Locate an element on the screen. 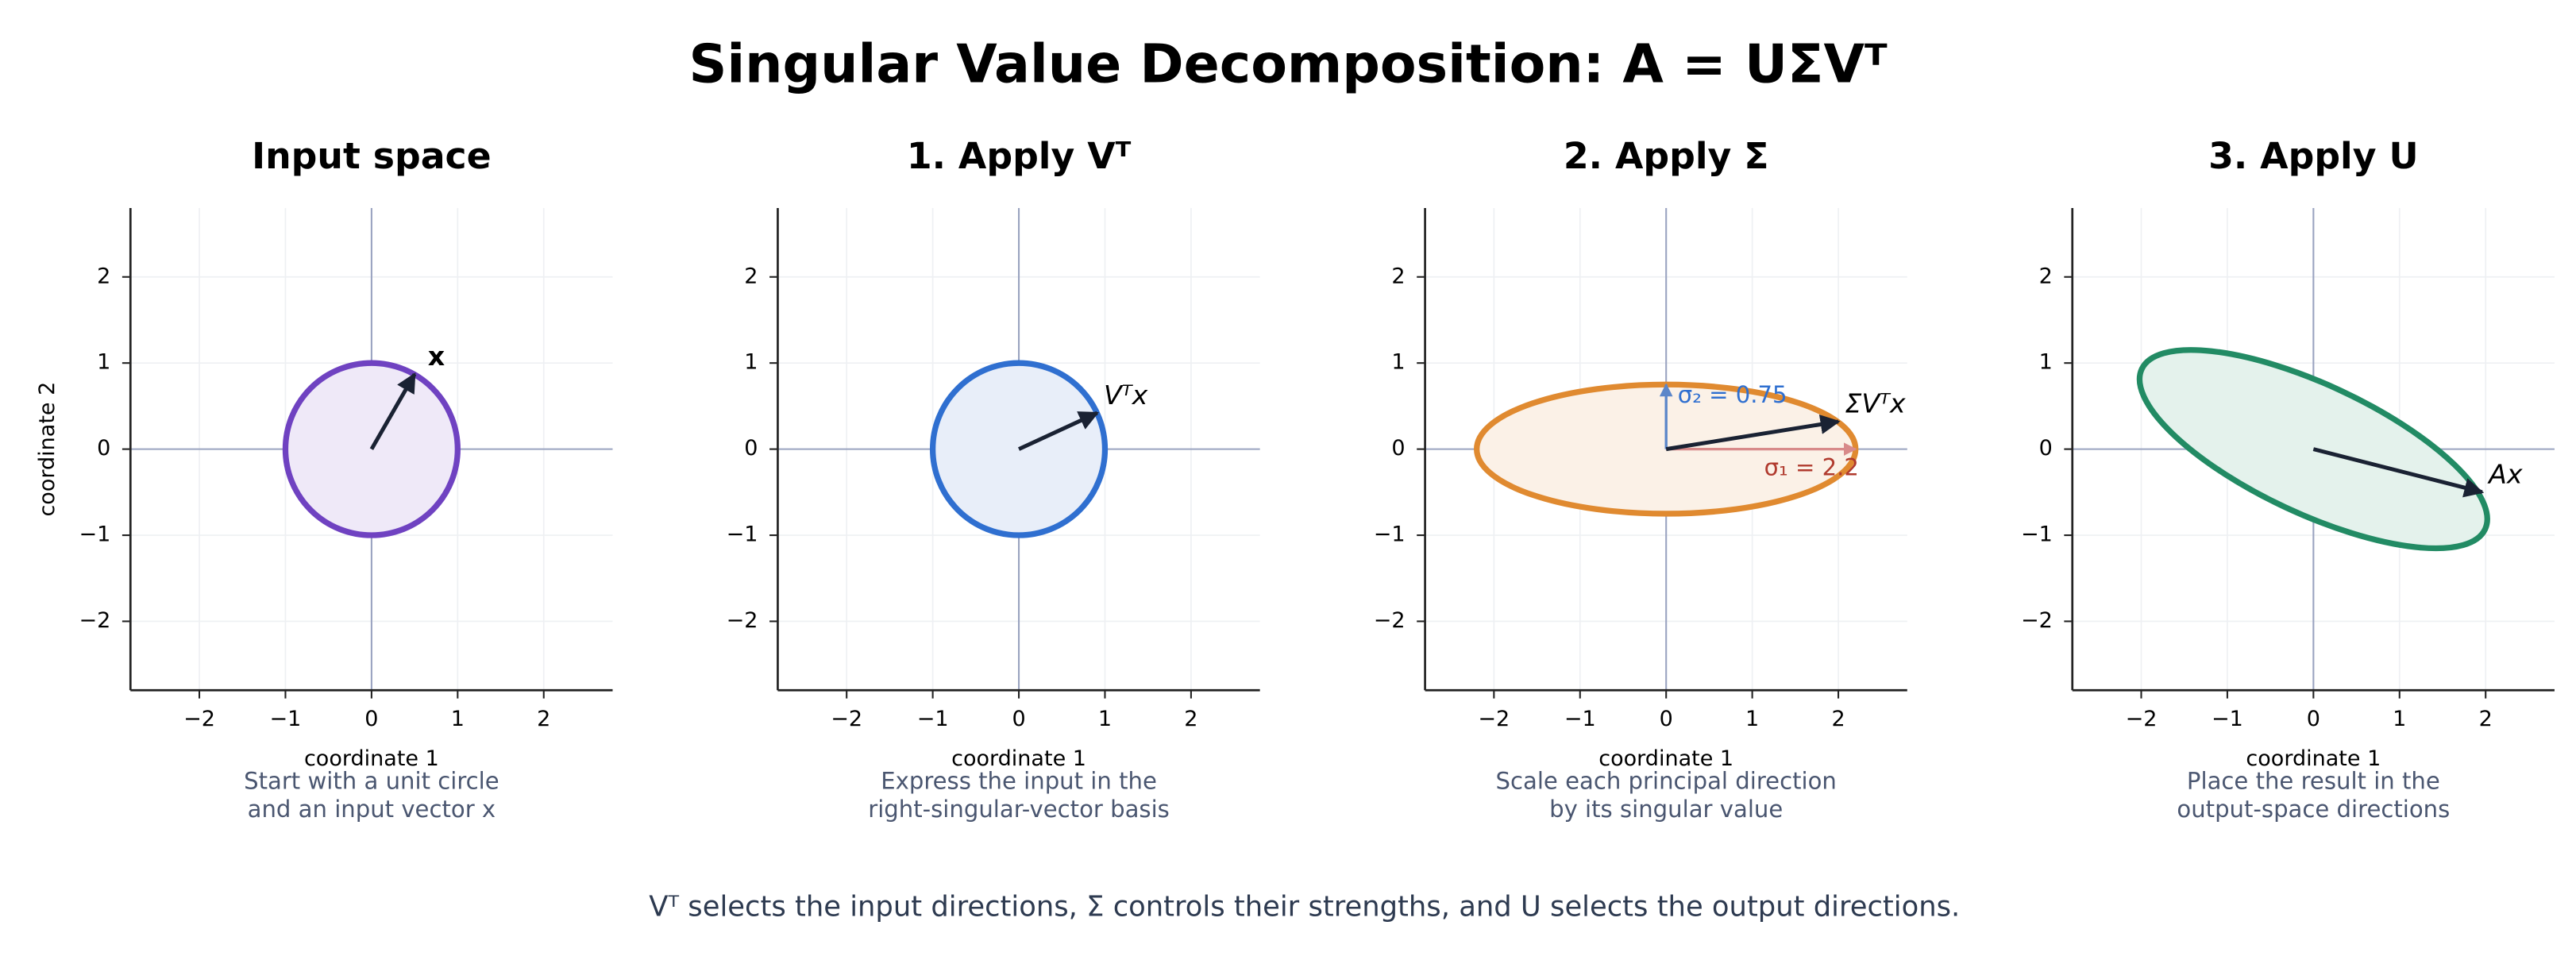 The image size is (2576, 960). vector-label: Vᵀx is located at coordinates (1126, 395).